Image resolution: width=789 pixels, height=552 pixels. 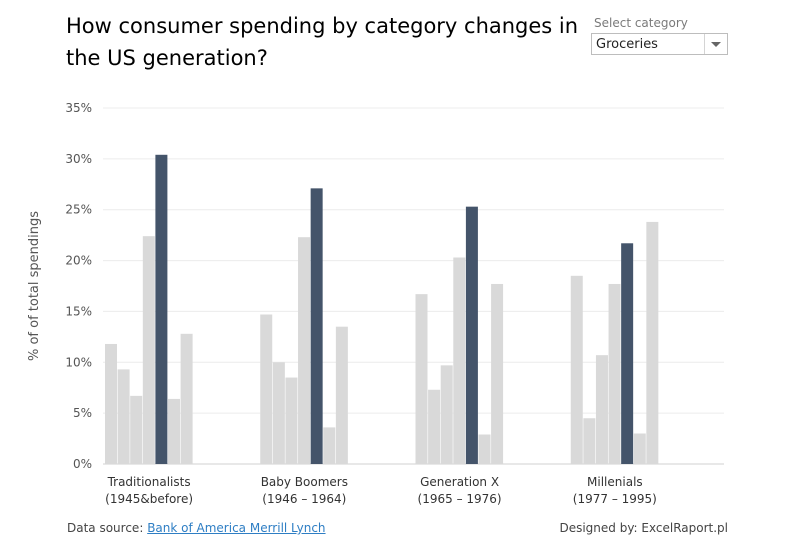 What do you see at coordinates (34, 286) in the screenshot?
I see `y-axis-title: % of of total spendings` at bounding box center [34, 286].